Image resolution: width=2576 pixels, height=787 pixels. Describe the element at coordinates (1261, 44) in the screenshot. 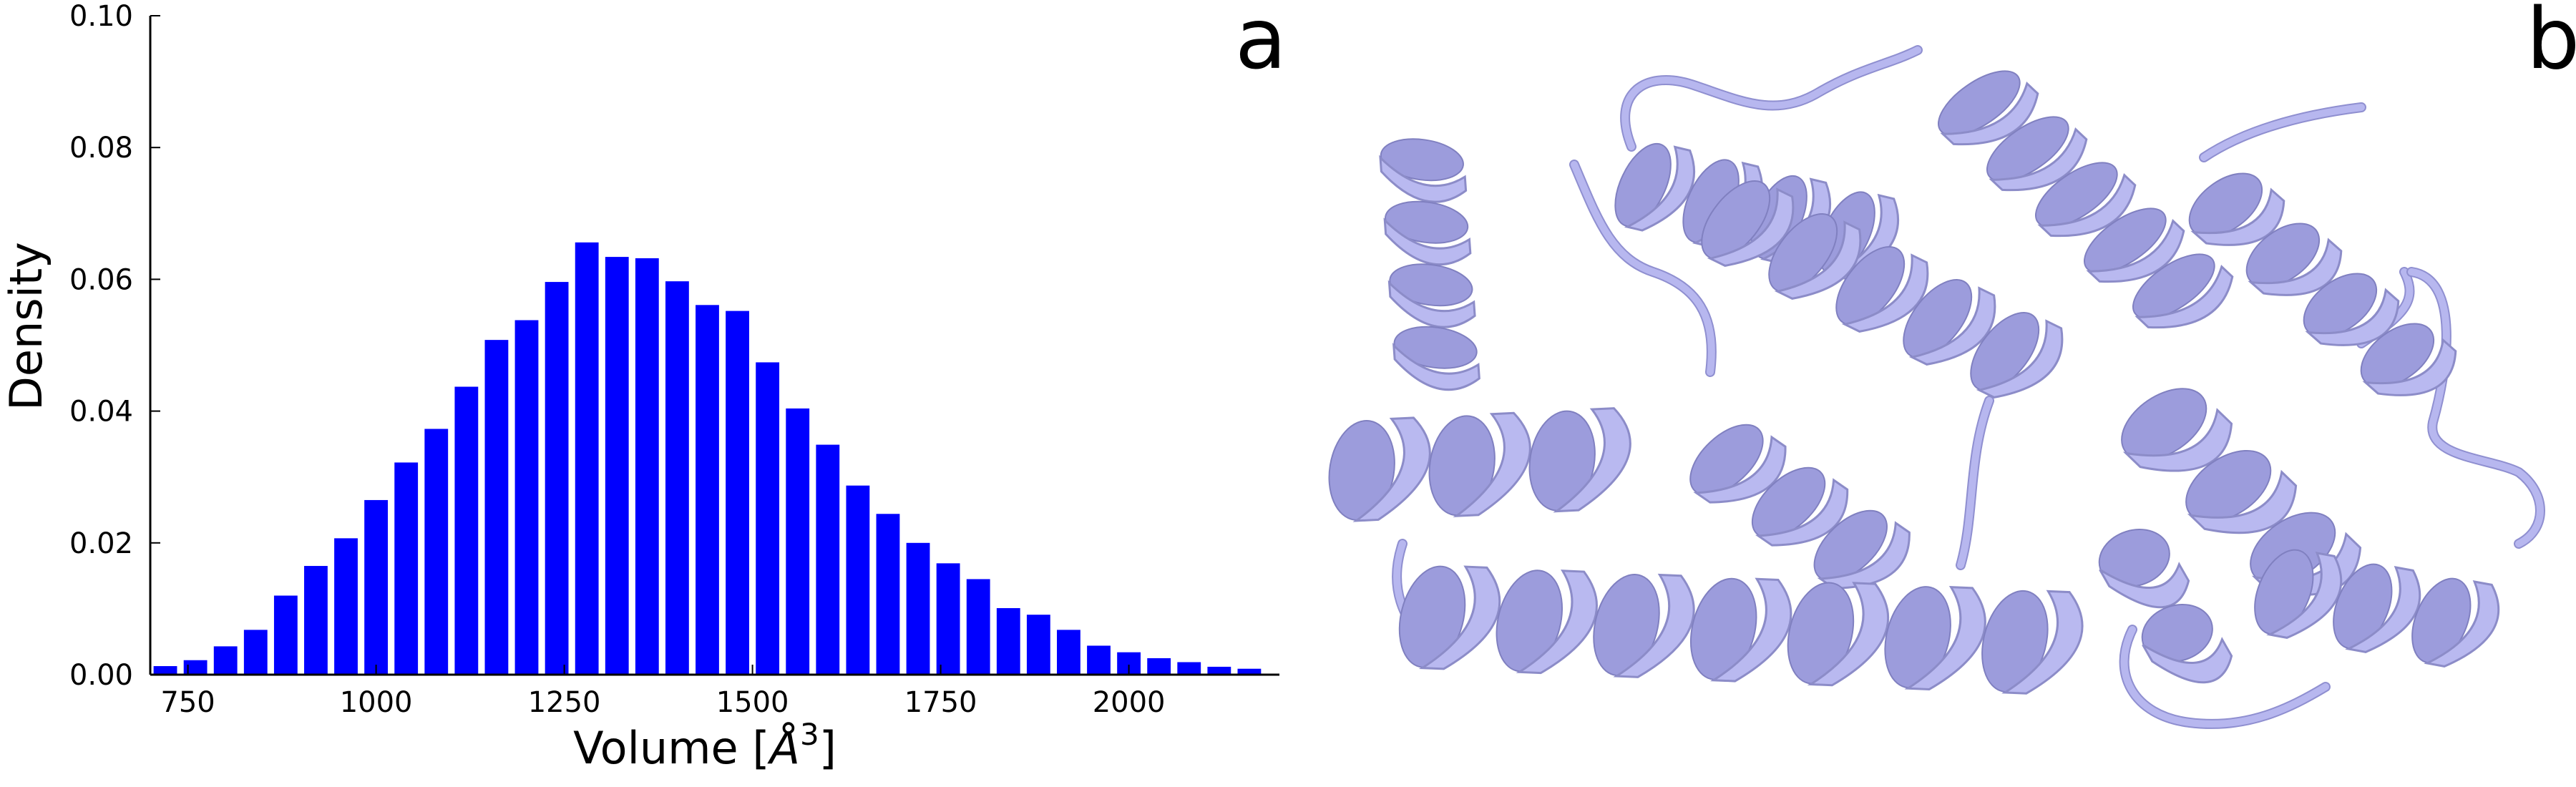

I see `panel-label-a: a` at that location.